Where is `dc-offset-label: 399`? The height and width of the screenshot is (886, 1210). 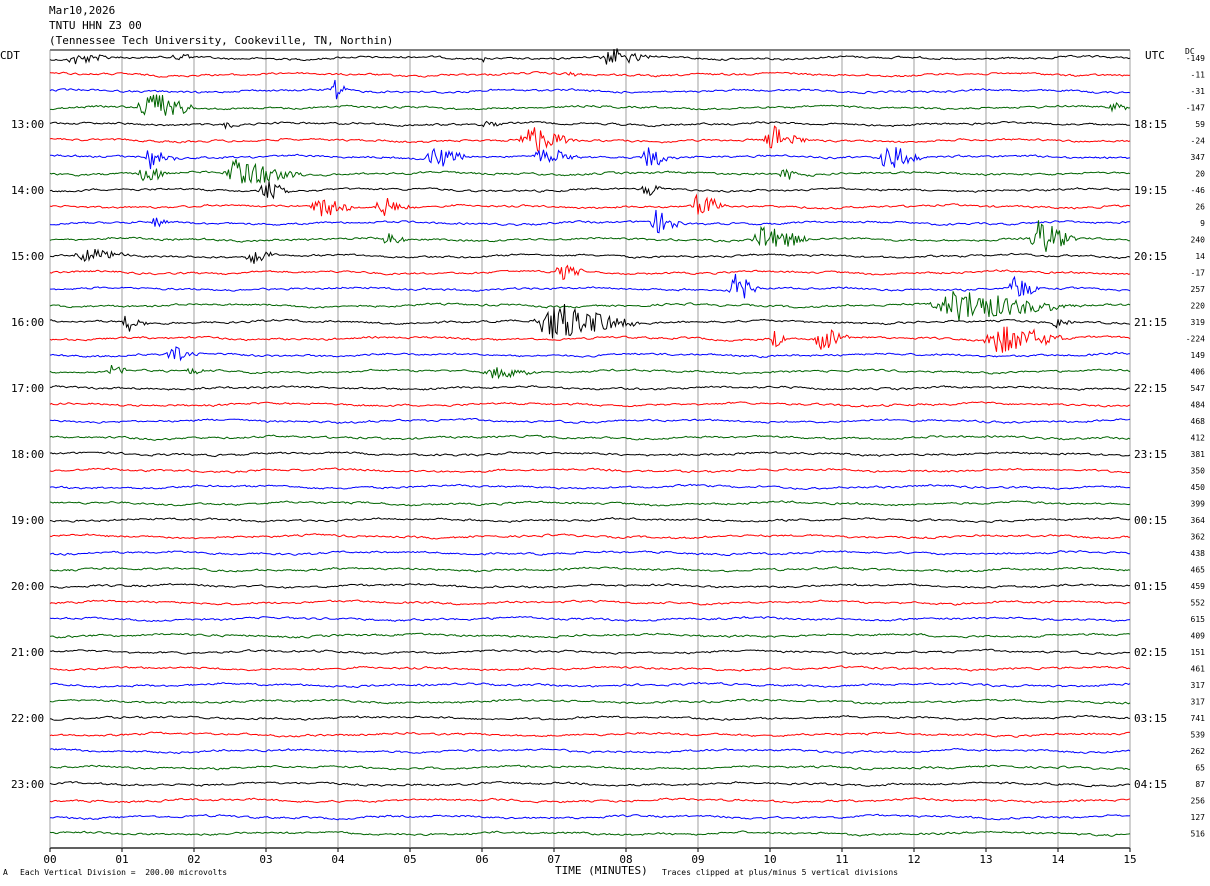 dc-offset-label: 399 is located at coordinates (1198, 504).